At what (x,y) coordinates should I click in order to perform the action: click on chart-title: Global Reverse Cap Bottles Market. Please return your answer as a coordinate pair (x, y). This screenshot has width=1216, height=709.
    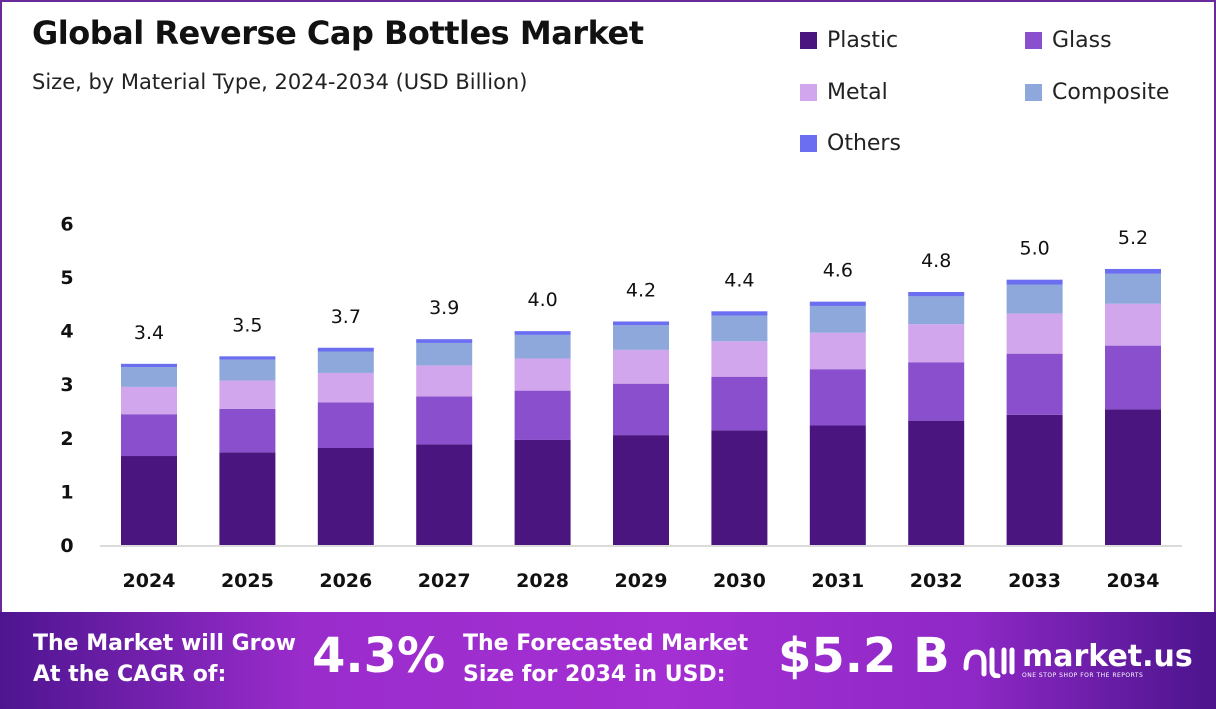
    Looking at the image, I should click on (338, 33).